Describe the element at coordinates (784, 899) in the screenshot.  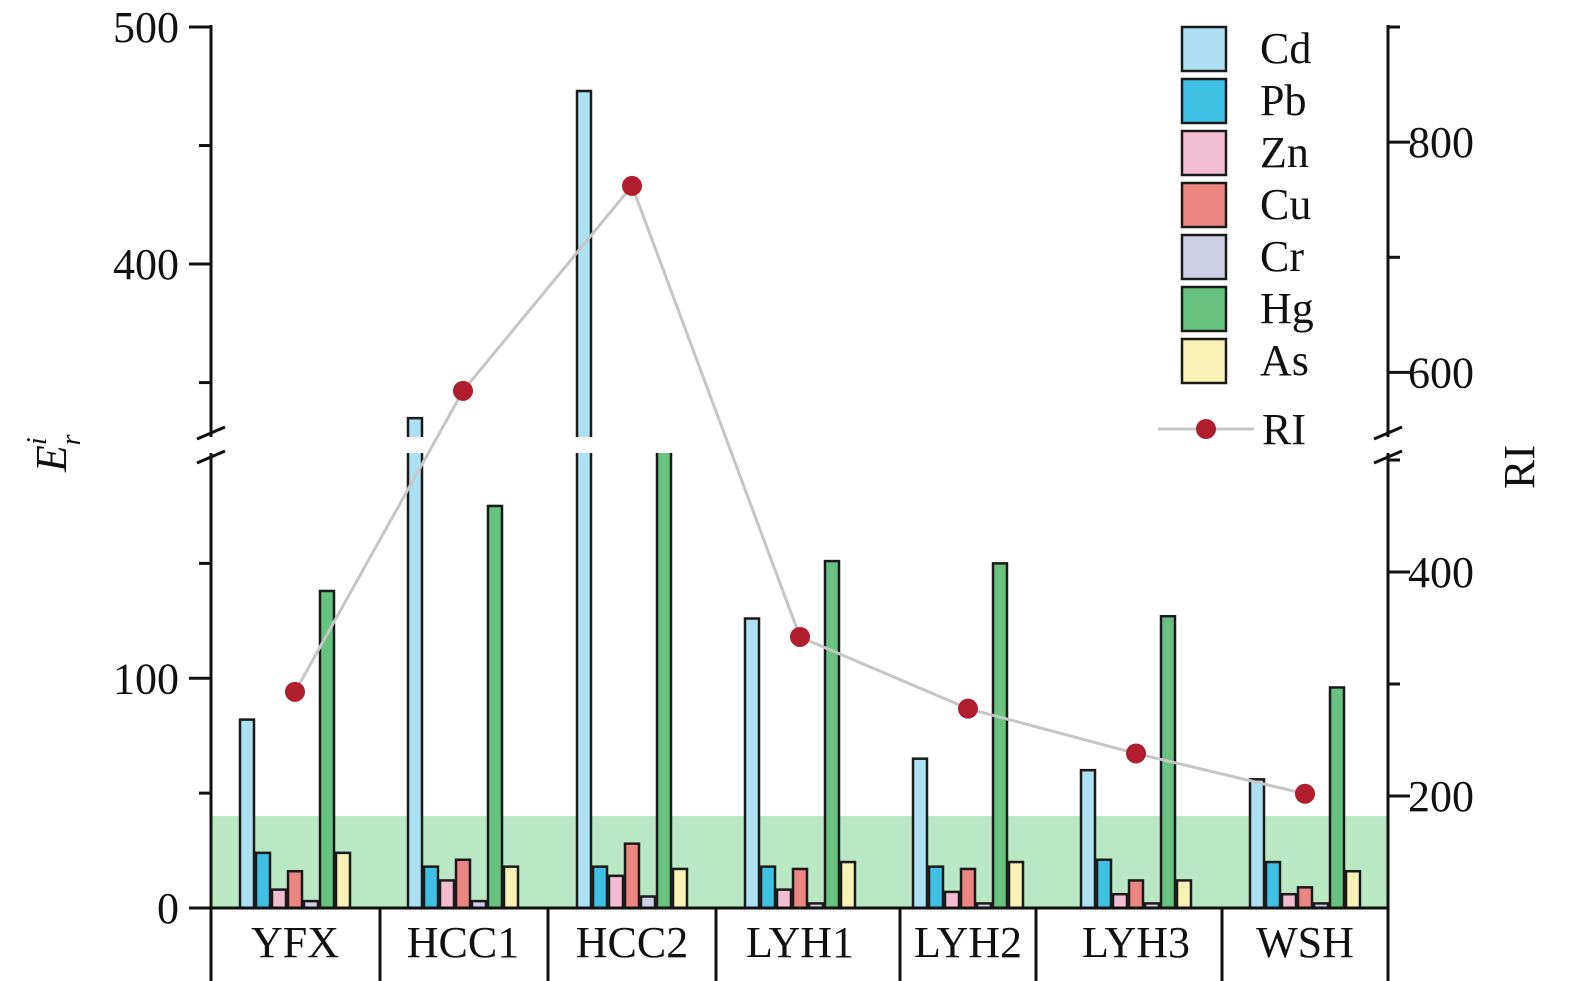
I see `bar-zn-lyh1` at that location.